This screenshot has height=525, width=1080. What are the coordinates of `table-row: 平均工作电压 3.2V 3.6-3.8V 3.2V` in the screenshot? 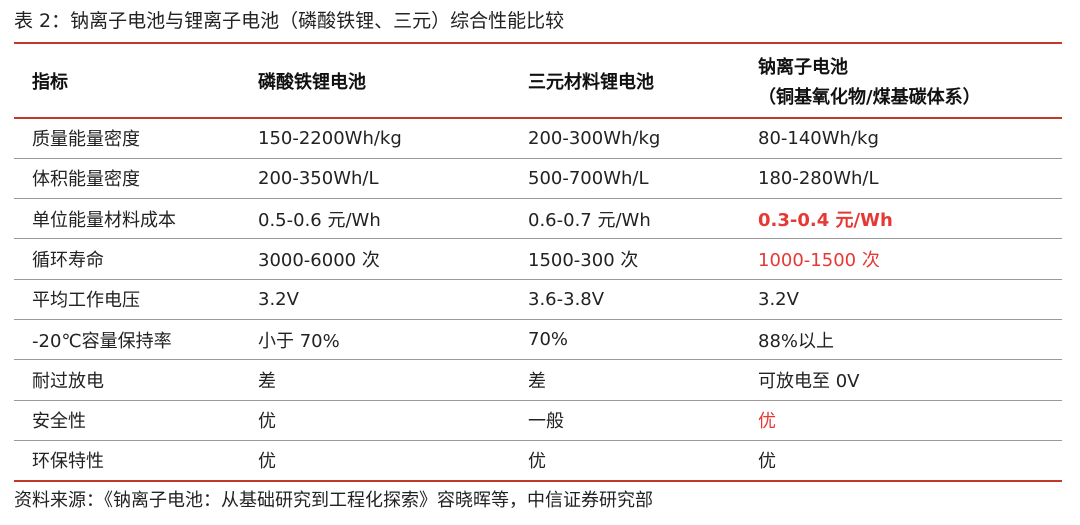 It's located at (538, 299).